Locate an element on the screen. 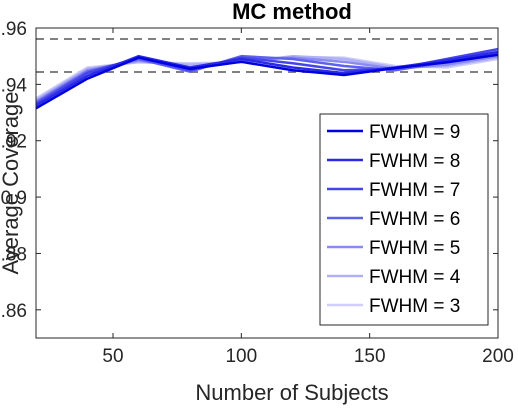 The image size is (518, 410). legend-label-5: FWHM = 5 is located at coordinates (414, 248).